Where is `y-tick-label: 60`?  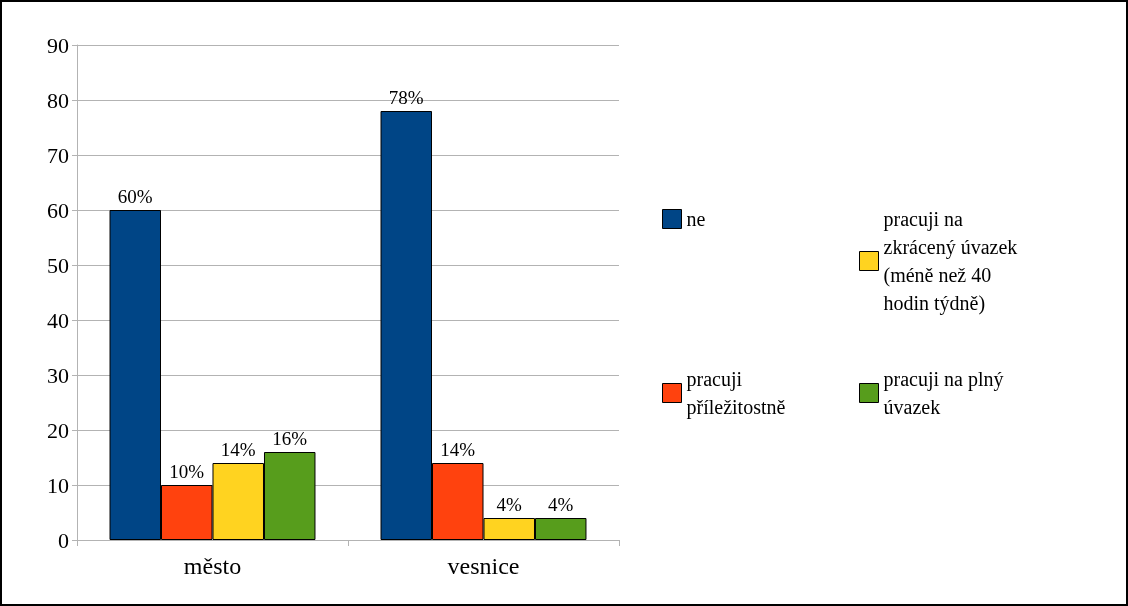 y-tick-label: 60 is located at coordinates (58, 210).